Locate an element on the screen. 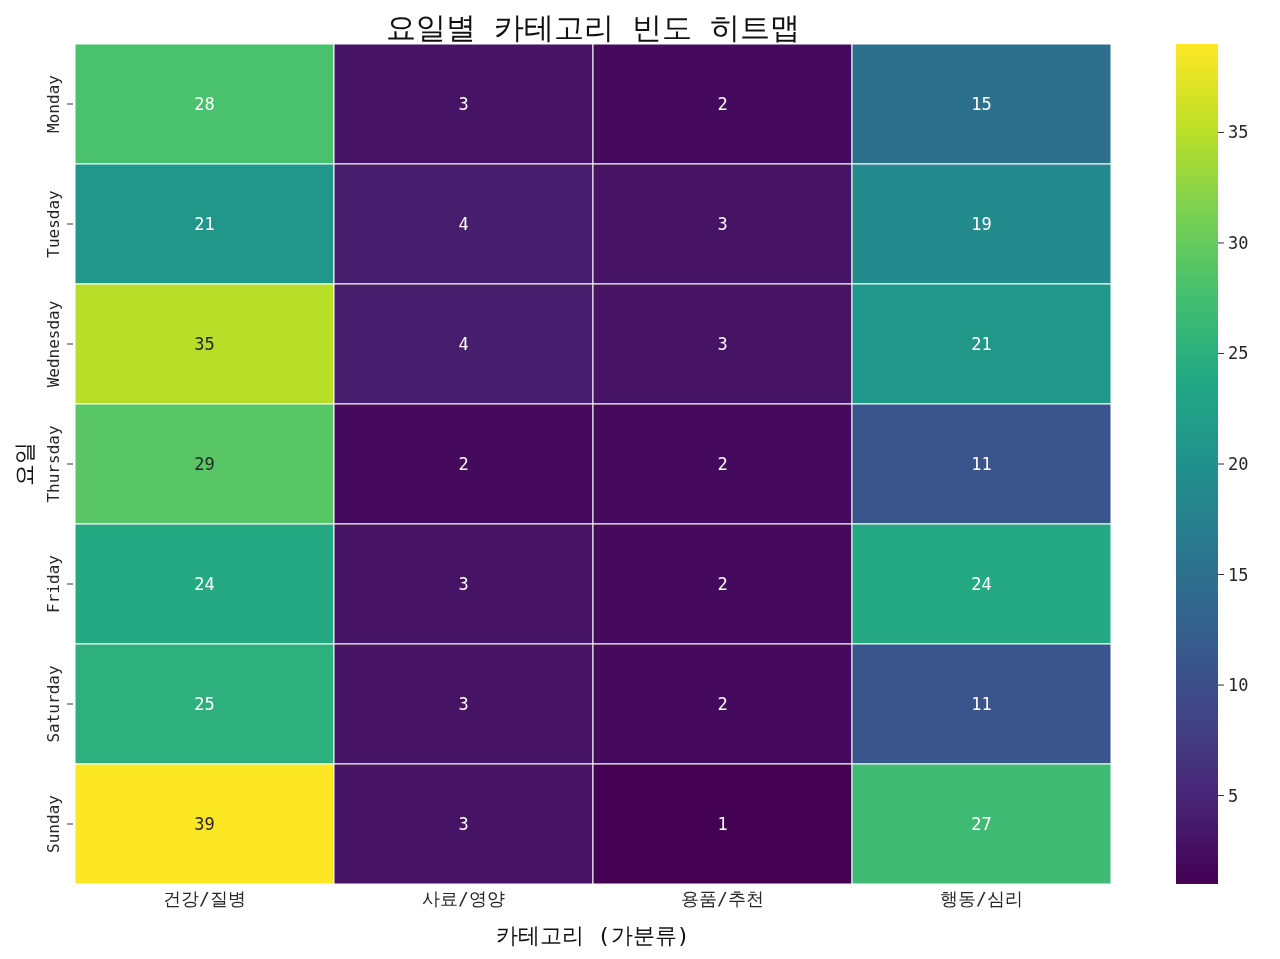 This screenshot has width=1280, height=959. data-label: 27 is located at coordinates (981, 824).